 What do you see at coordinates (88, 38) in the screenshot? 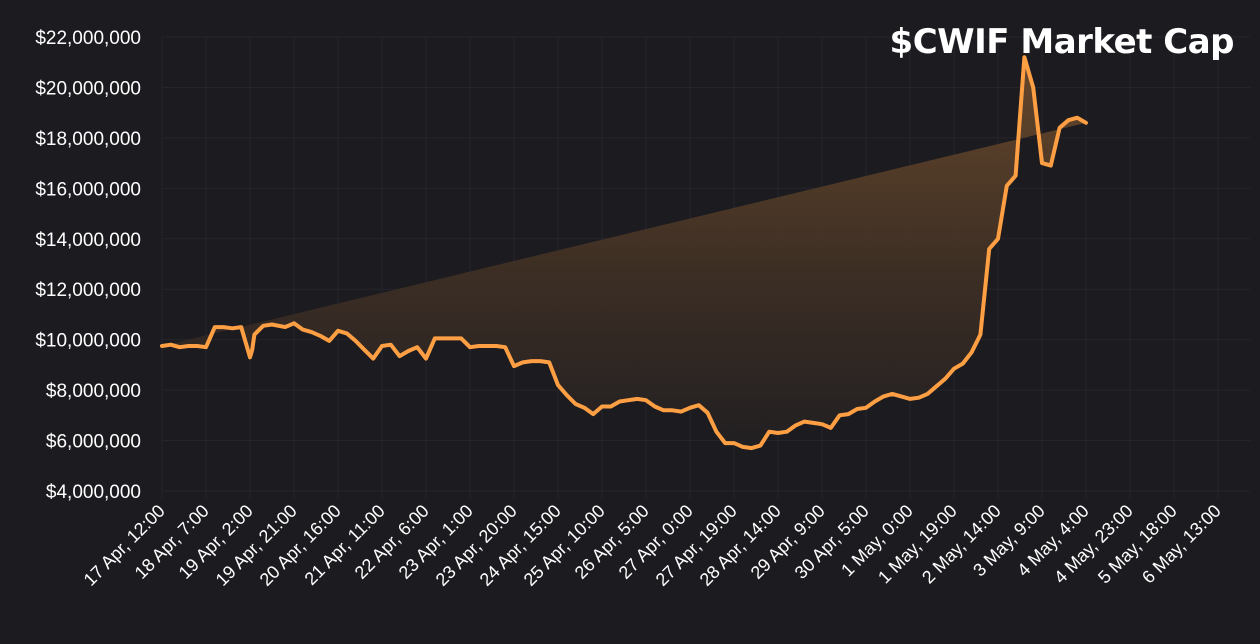
I see `y-tick-label: $22,000,000` at bounding box center [88, 38].